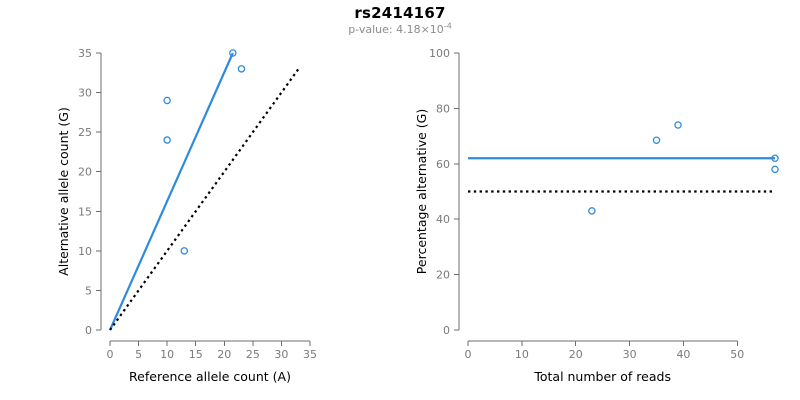 The height and width of the screenshot is (400, 800). I want to click on right-x-tick-label: 0, so click(468, 354).